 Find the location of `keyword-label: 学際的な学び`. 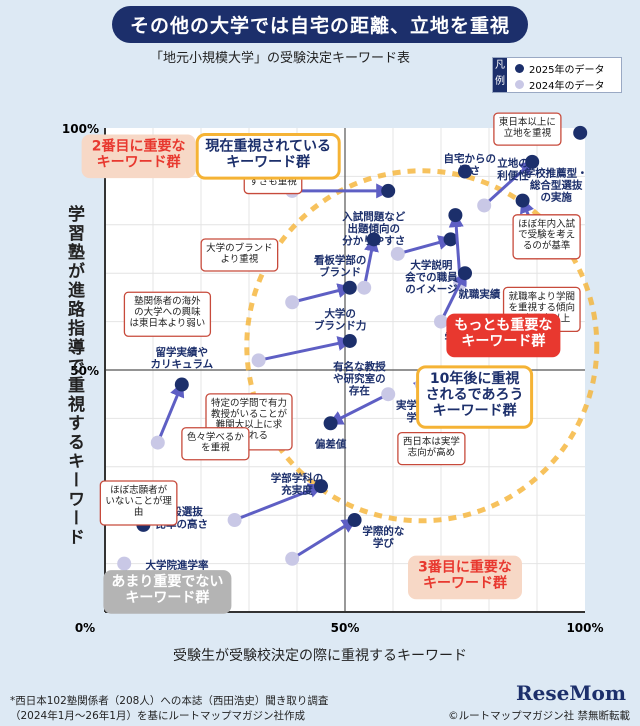

keyword-label: 学際的な学び is located at coordinates (383, 537).